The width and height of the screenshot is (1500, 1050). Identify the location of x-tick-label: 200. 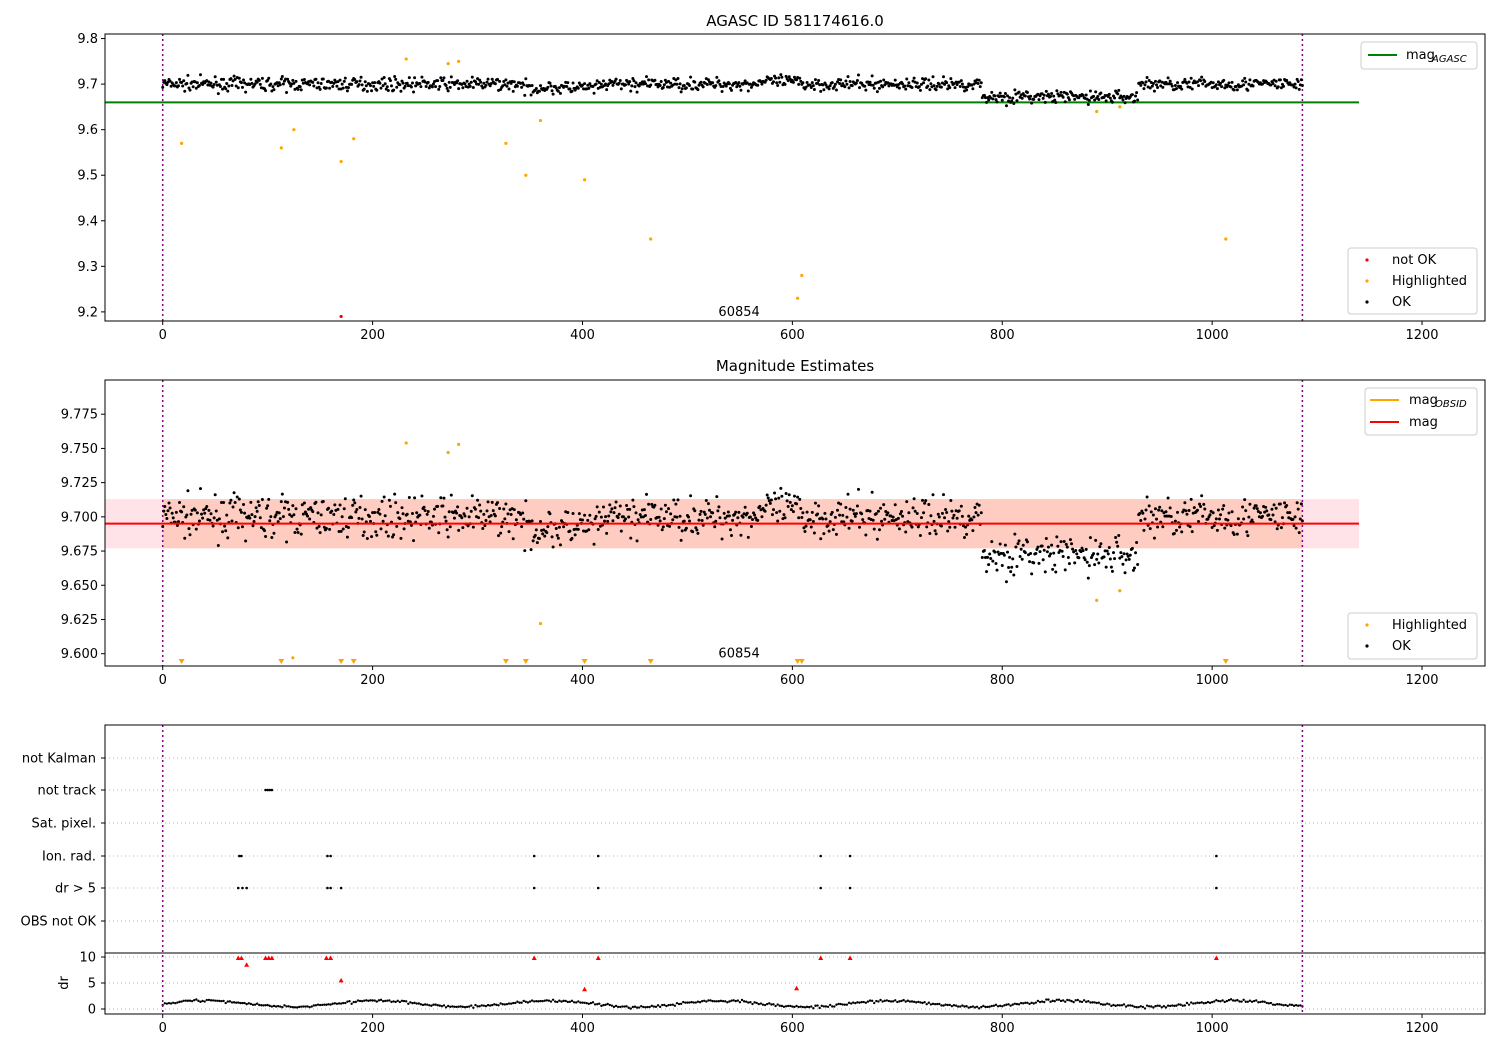
(372, 1028).